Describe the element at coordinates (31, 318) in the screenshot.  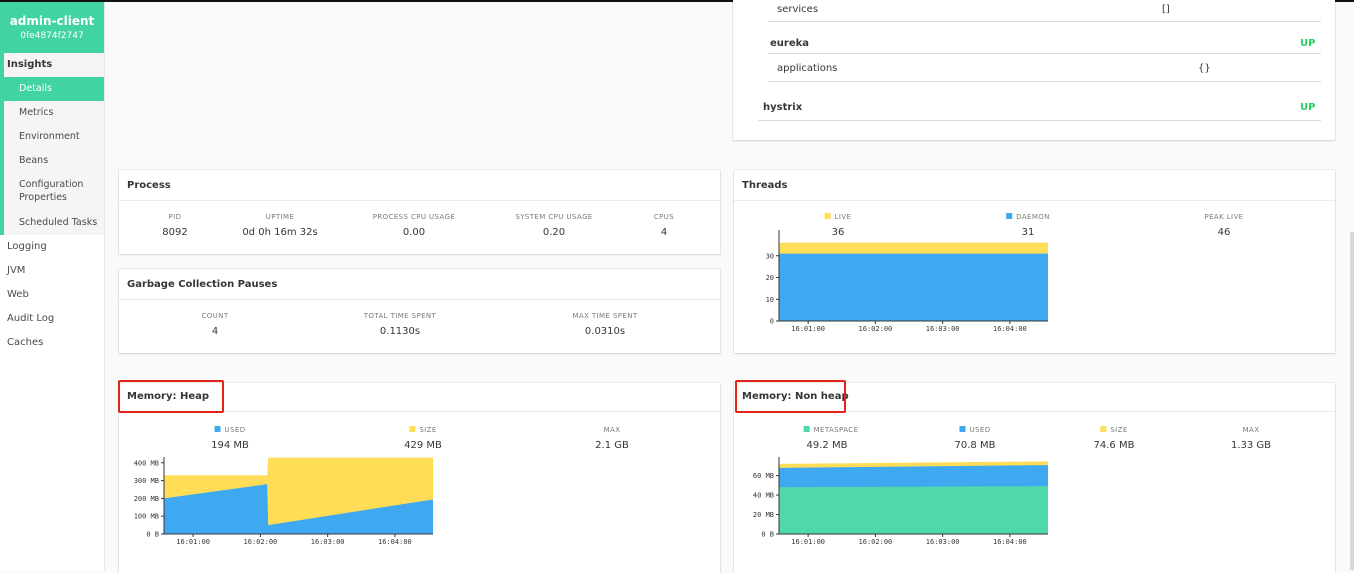
I see `sidebar-item-audit-log: Audit Log` at that location.